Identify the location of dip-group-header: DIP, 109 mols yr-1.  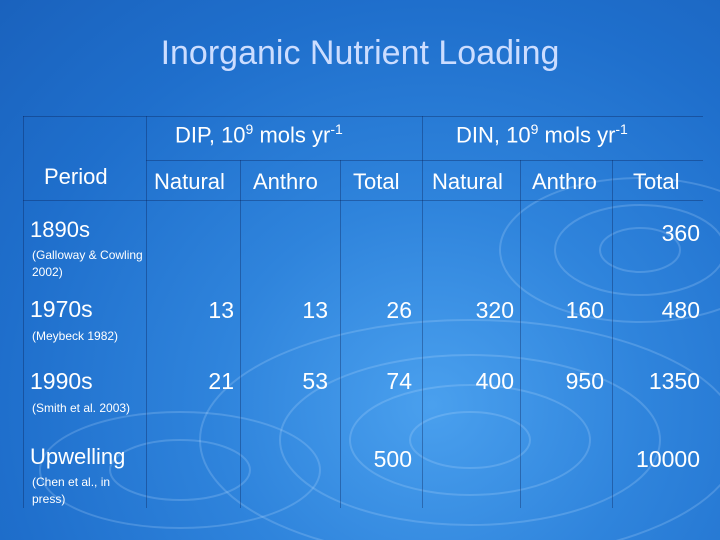
(259, 134).